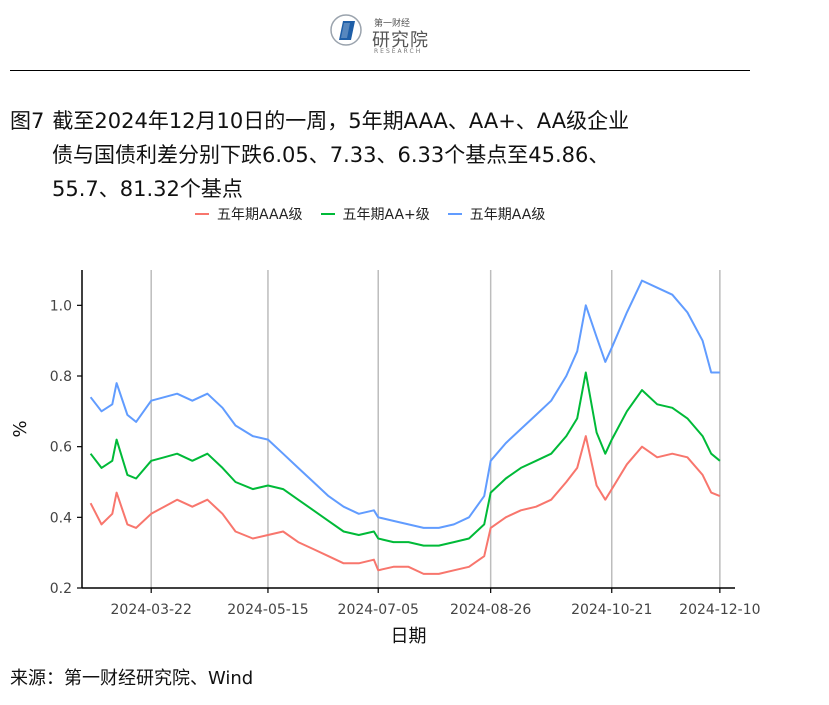 This screenshot has height=705, width=829. I want to click on legend-item-aa: 五年期AA级, so click(496, 214).